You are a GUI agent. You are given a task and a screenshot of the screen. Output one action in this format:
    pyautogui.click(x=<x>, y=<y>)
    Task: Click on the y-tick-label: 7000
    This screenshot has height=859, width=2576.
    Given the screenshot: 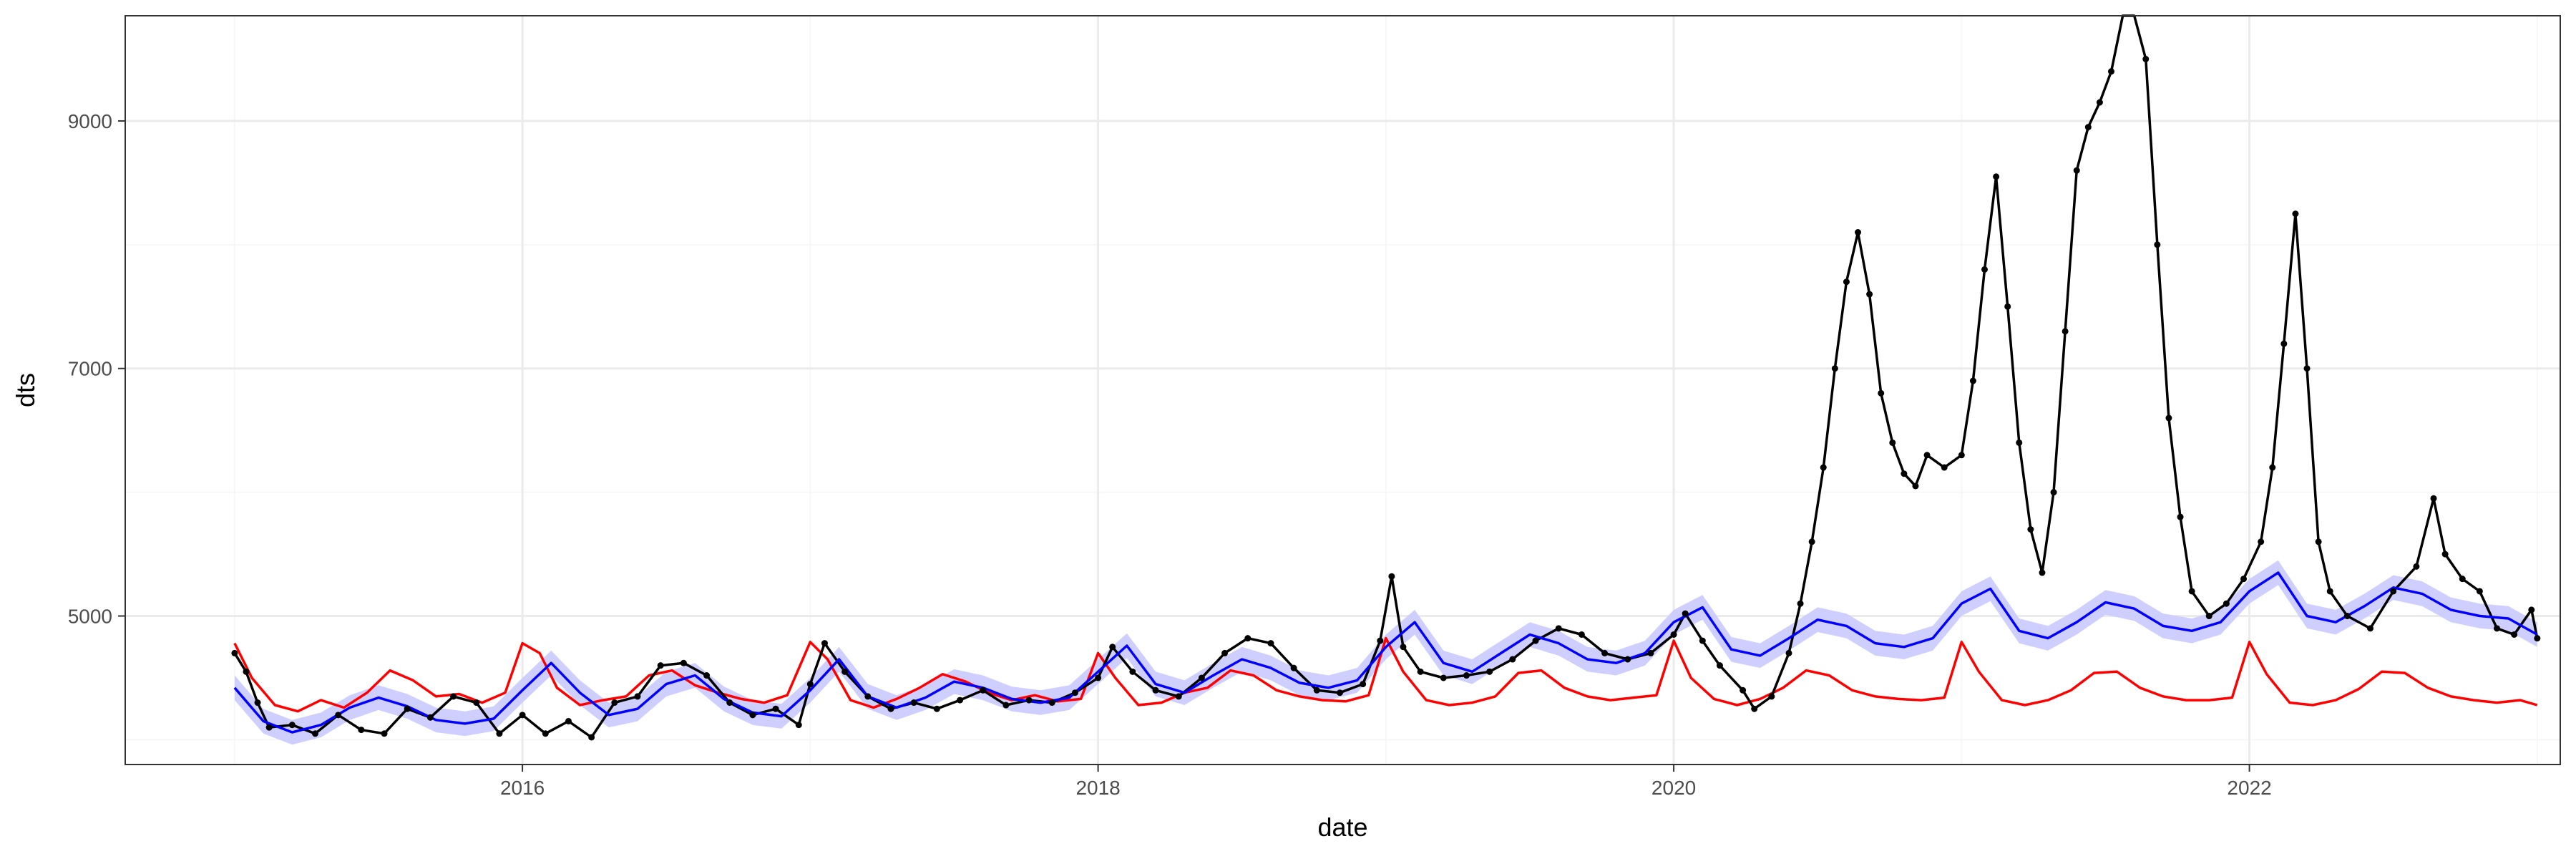 What is the action you would take?
    pyautogui.click(x=90, y=369)
    